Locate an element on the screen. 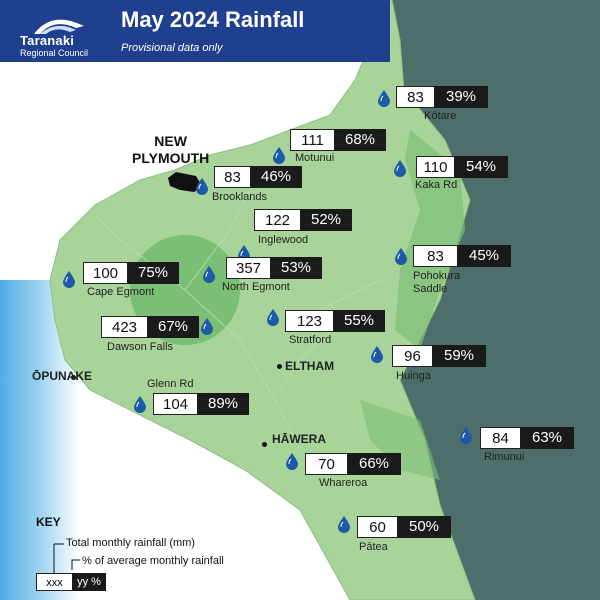 The height and width of the screenshot is (600, 600). station-14-reading: 60 50% is located at coordinates (404, 527).